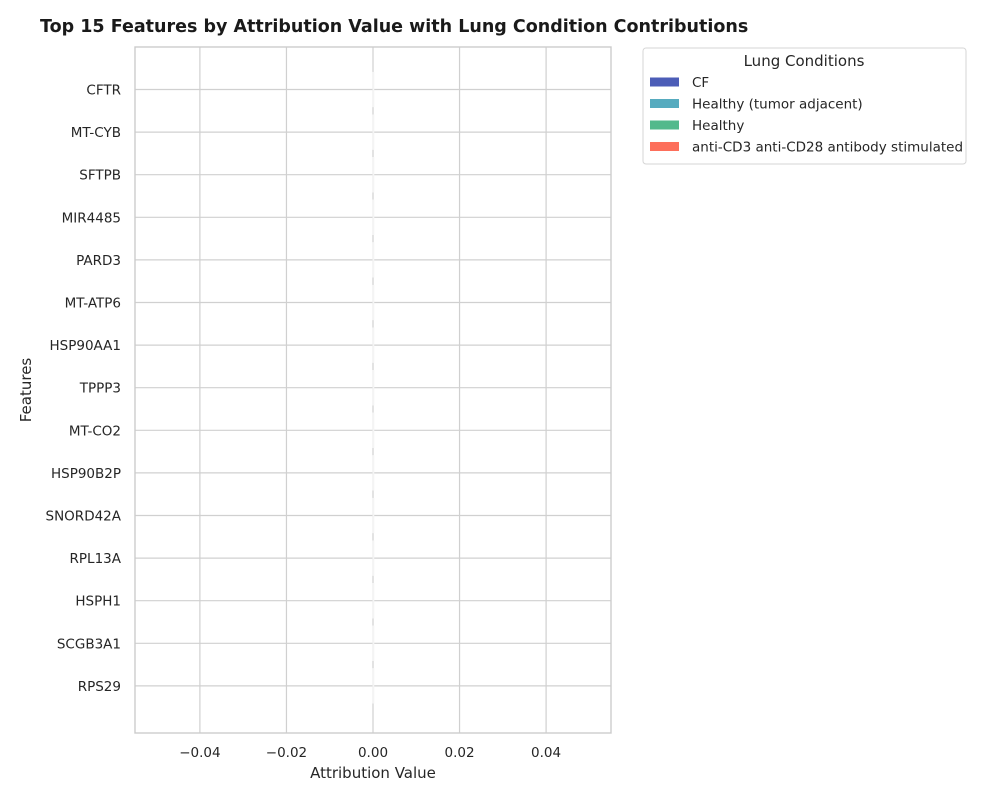  What do you see at coordinates (373, 753) in the screenshot?
I see `x-tick-label: 0.00` at bounding box center [373, 753].